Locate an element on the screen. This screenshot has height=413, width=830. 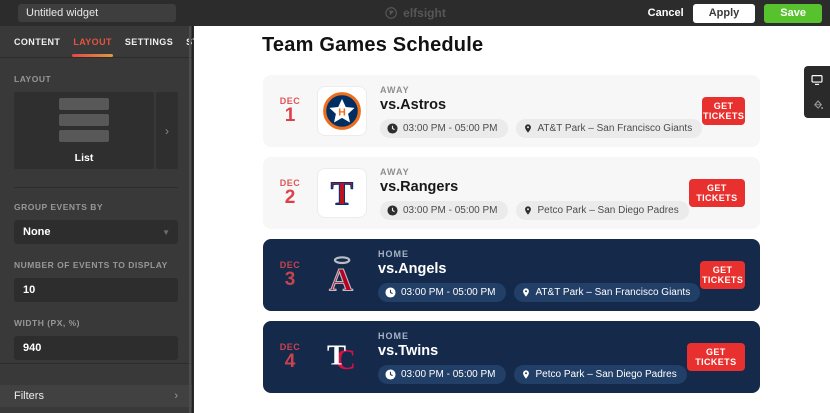
date-day: 1 is located at coordinates (290, 115).